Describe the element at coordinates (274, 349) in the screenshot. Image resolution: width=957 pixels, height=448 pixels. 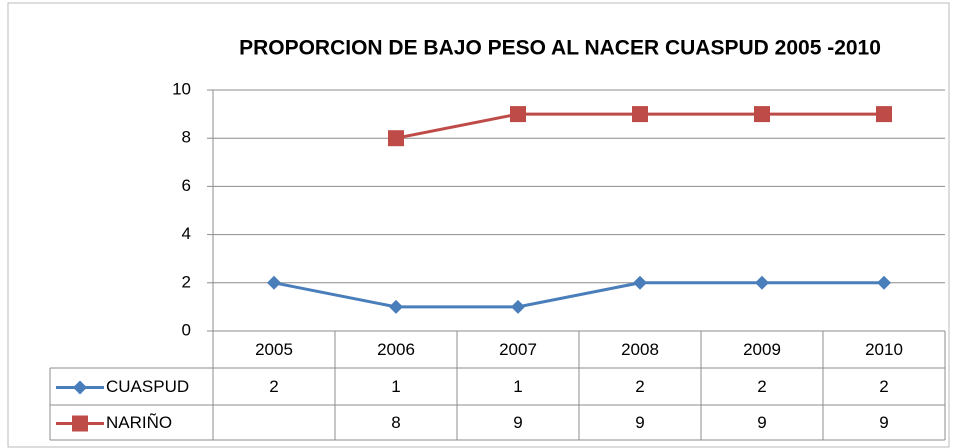
I see `x-tick-label: 2005` at that location.